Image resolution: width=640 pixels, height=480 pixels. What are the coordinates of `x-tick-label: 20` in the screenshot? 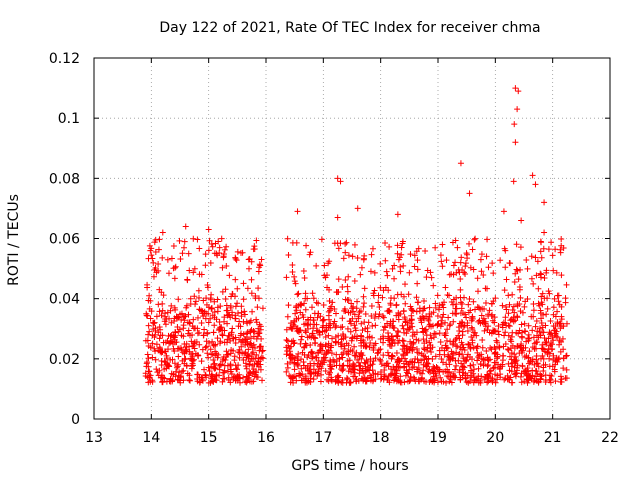 It's located at (495, 438).